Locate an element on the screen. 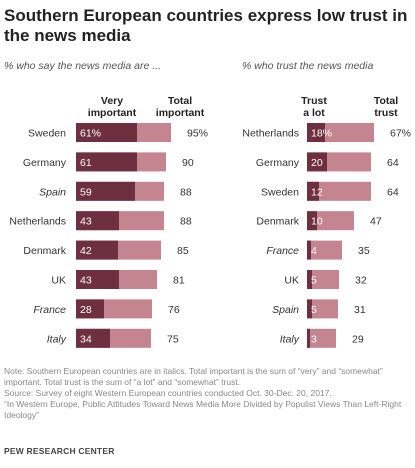 Image resolution: width=415 pixels, height=468 pixels. right-data-label-part: 12 is located at coordinates (317, 192).